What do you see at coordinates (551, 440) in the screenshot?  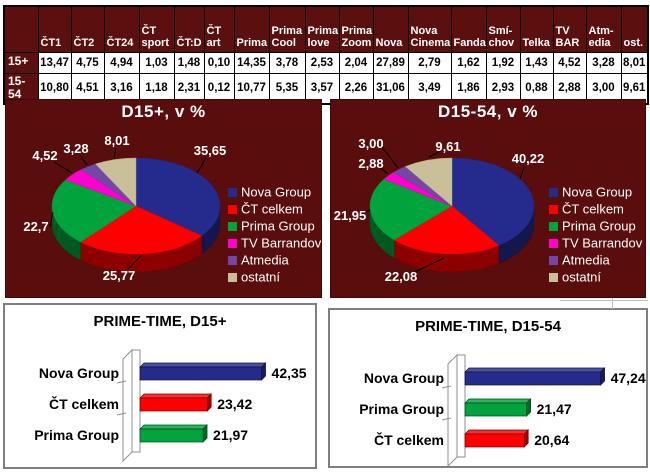 I see `bar-value-label: 20,64` at bounding box center [551, 440].